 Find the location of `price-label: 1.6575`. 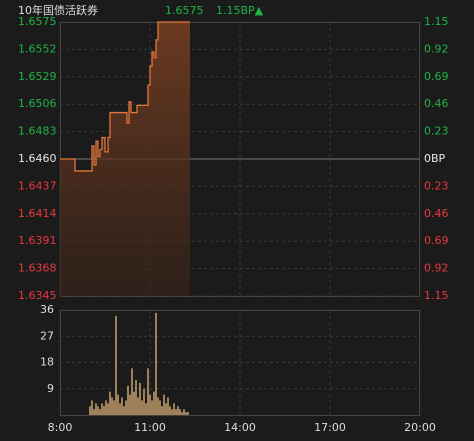

price-label: 1.6575 is located at coordinates (184, 10).